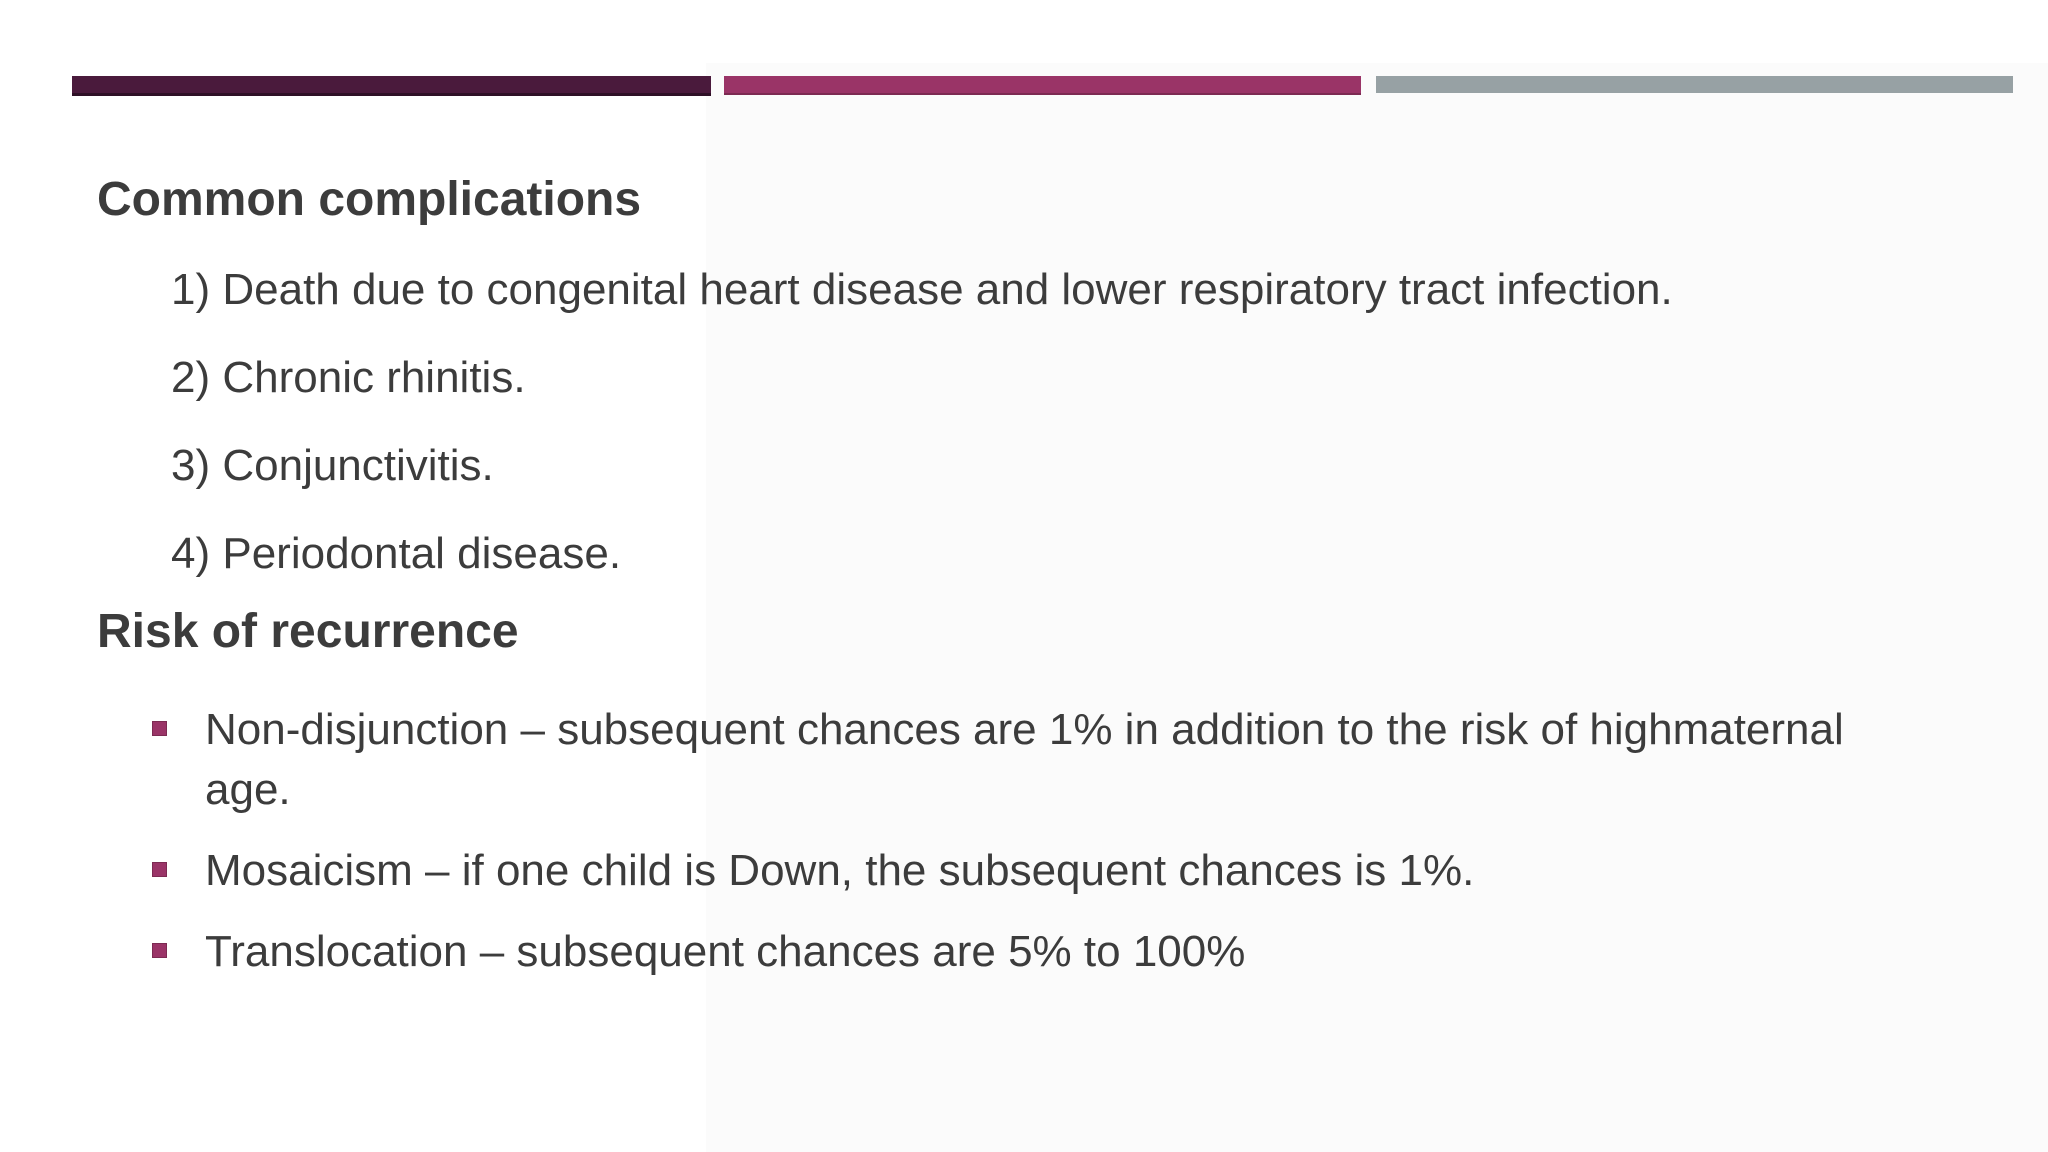  I want to click on list-item: 3) Conjunctivitis., so click(332, 465).